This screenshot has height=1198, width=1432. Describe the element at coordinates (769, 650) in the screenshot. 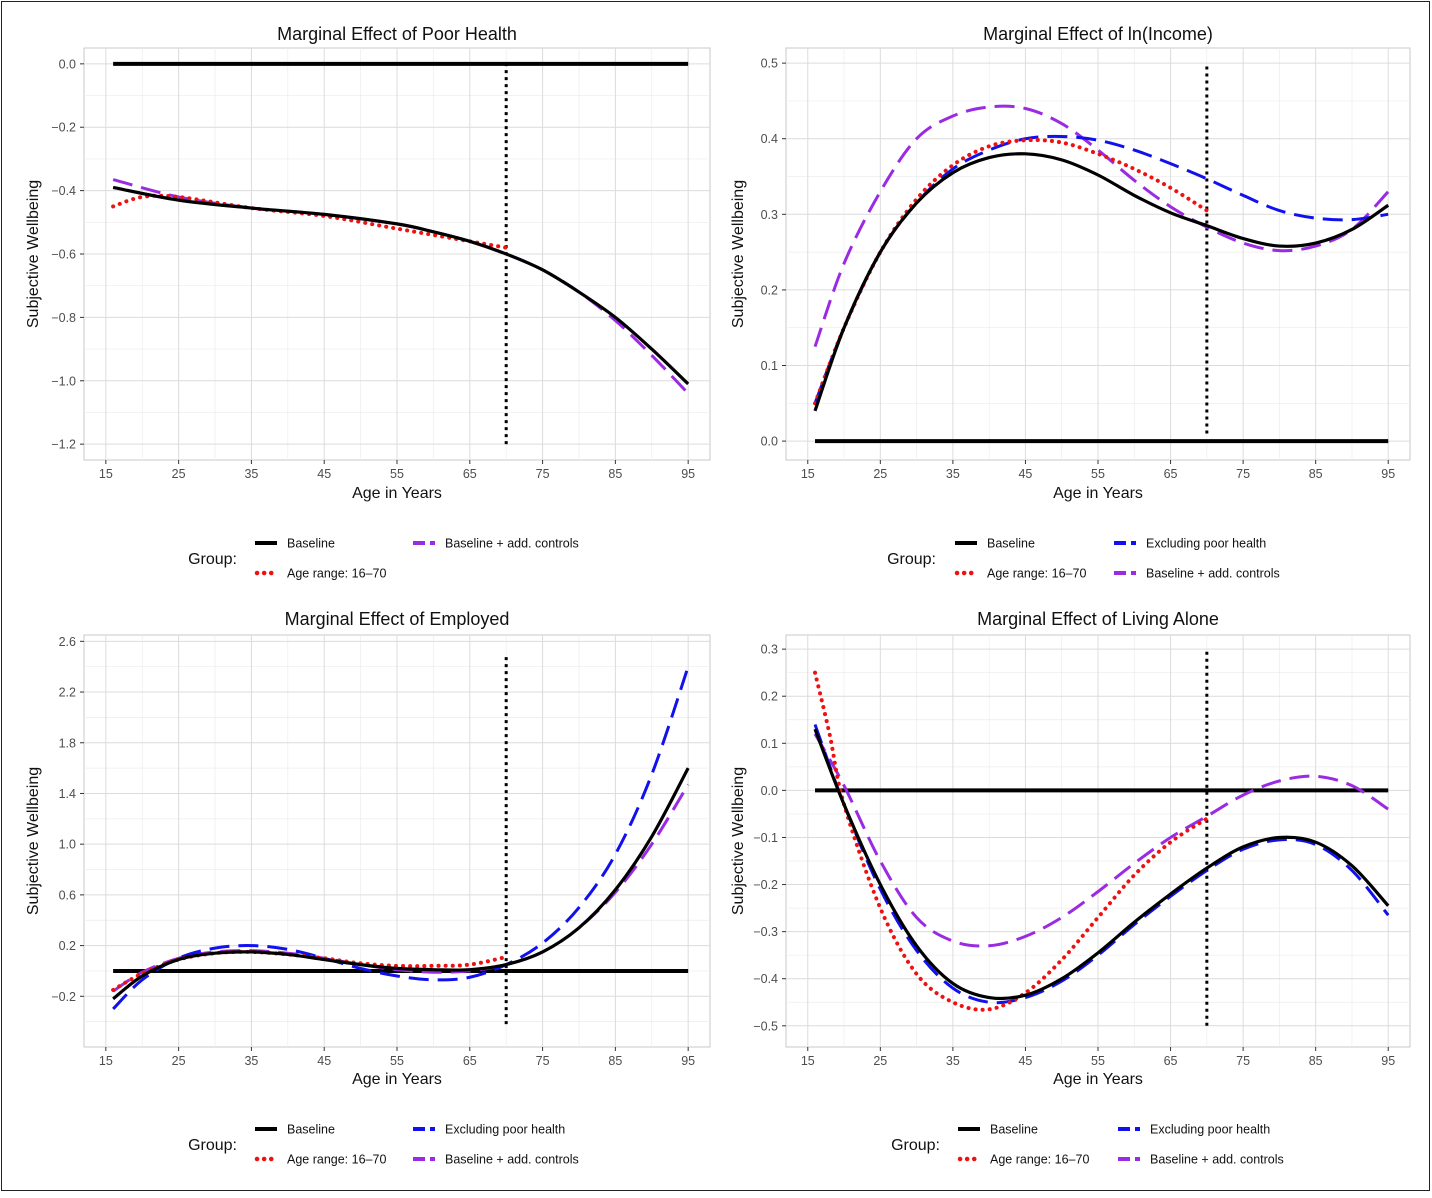

I see `y-tick-label: 0.3` at that location.